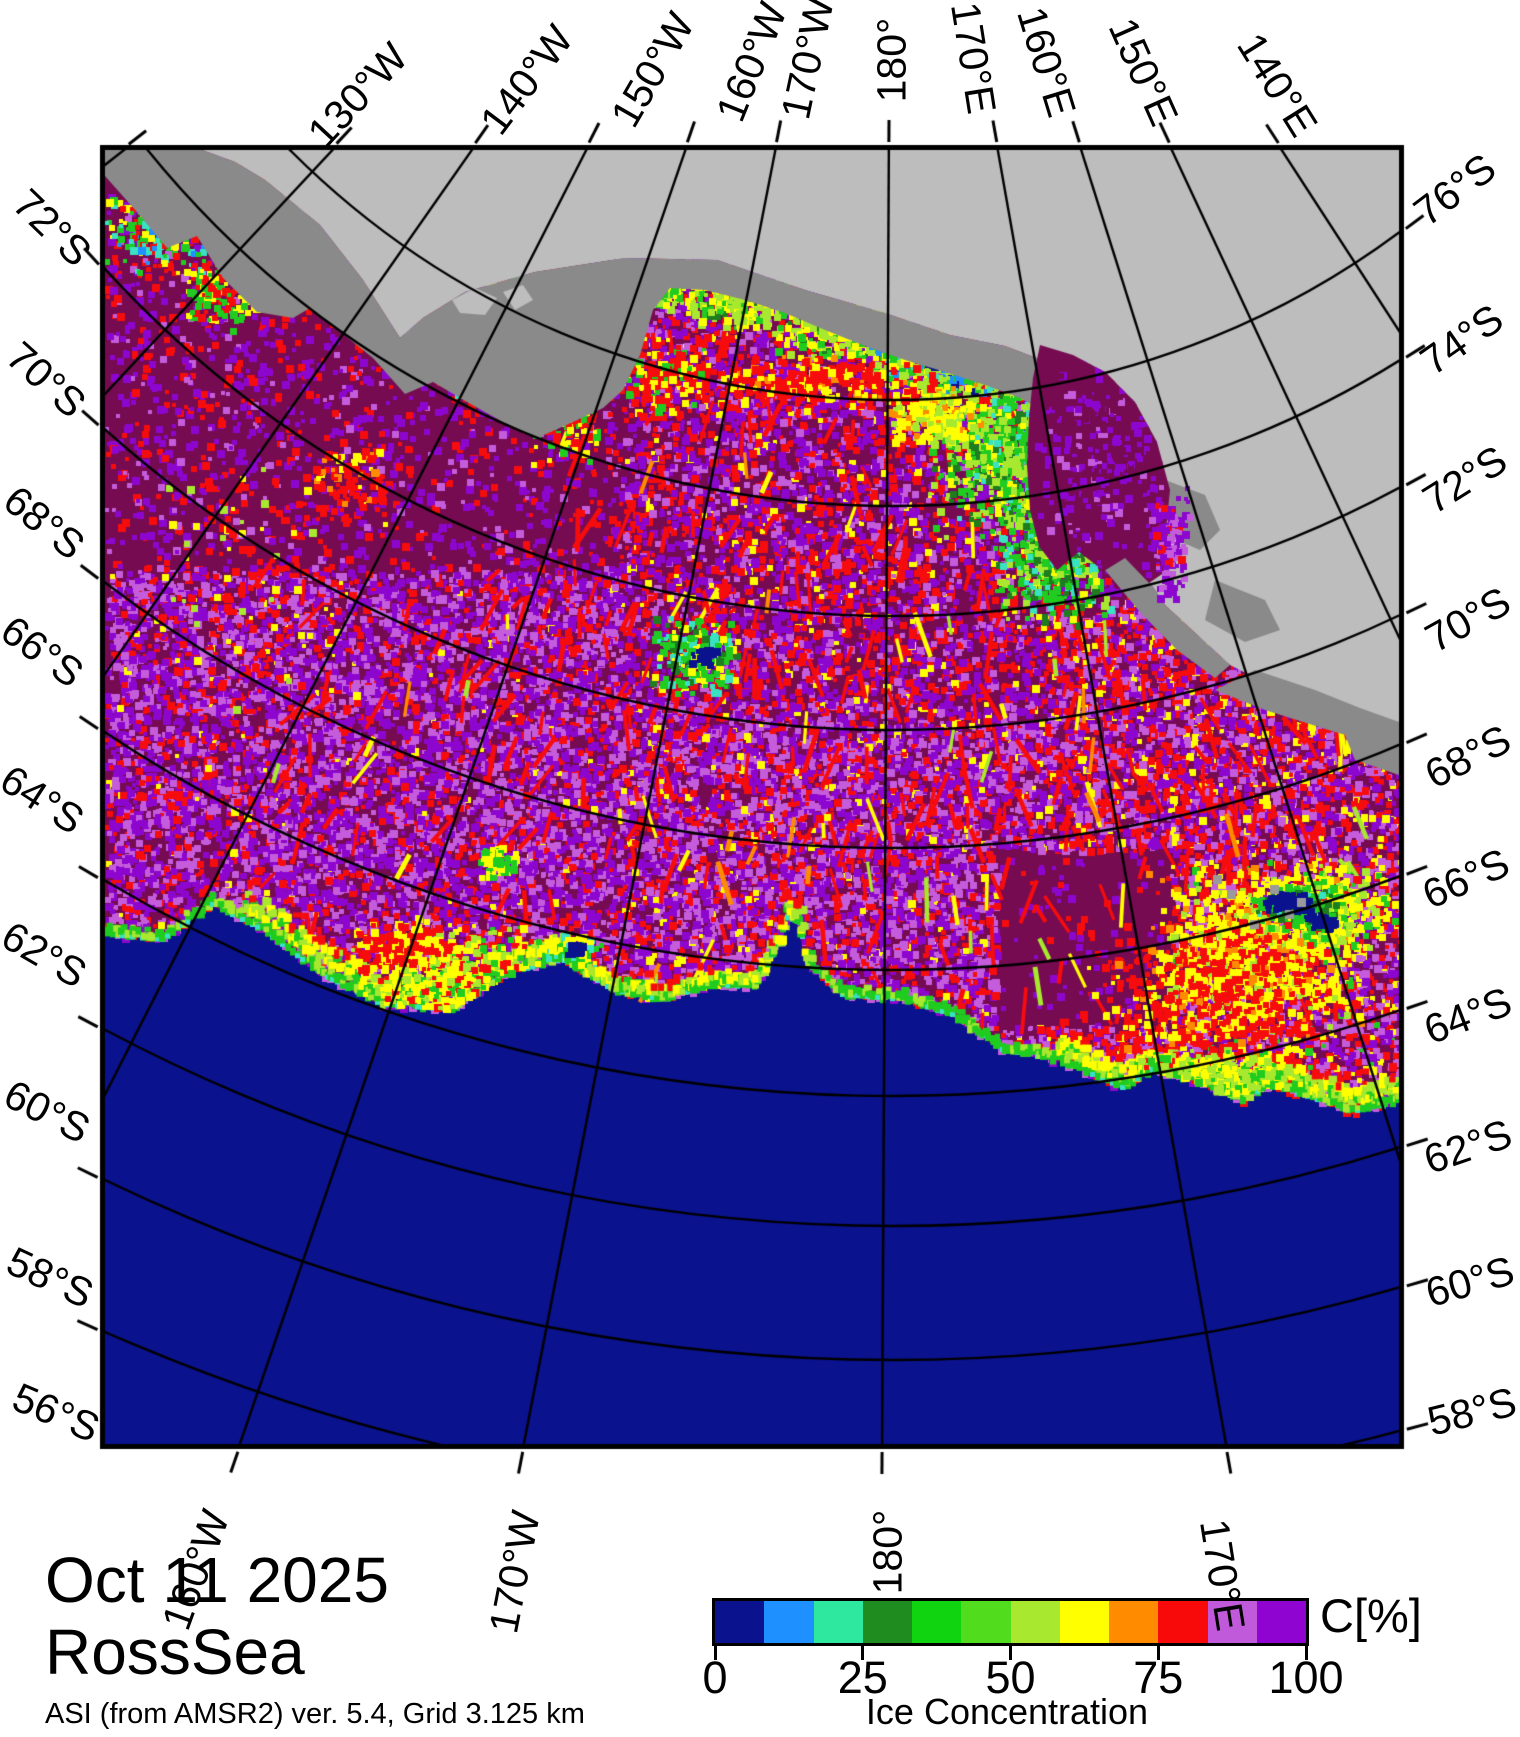 Image resolution: width=1520 pixels, height=1737 pixels. I want to click on axis-label-bottom: 180°, so click(887, 1552).